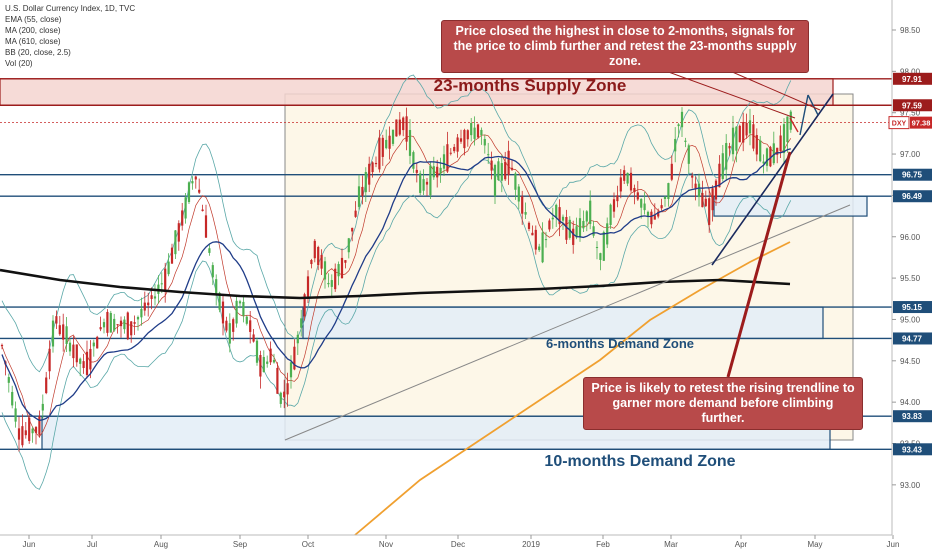 The image size is (932, 550). I want to click on indicator-ma200: MA (200, close), so click(33, 30).